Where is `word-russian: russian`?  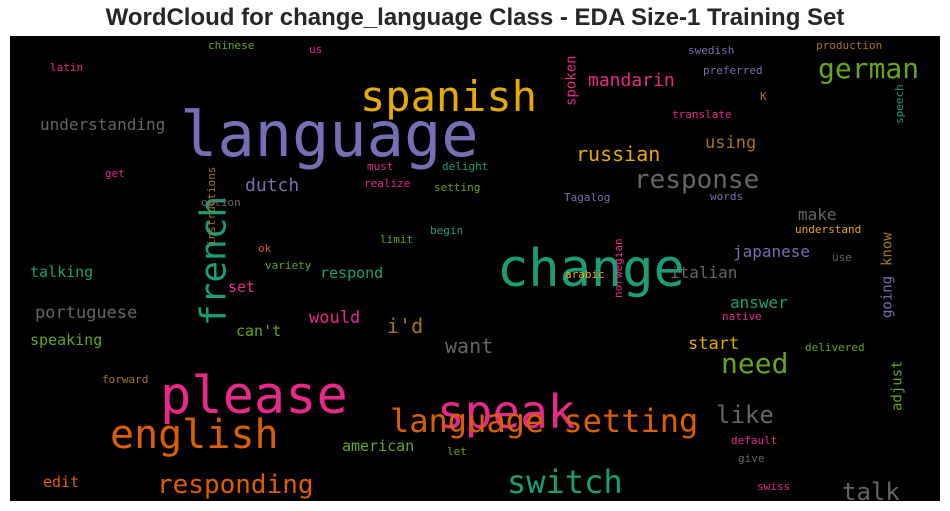
word-russian: russian is located at coordinates (618, 154).